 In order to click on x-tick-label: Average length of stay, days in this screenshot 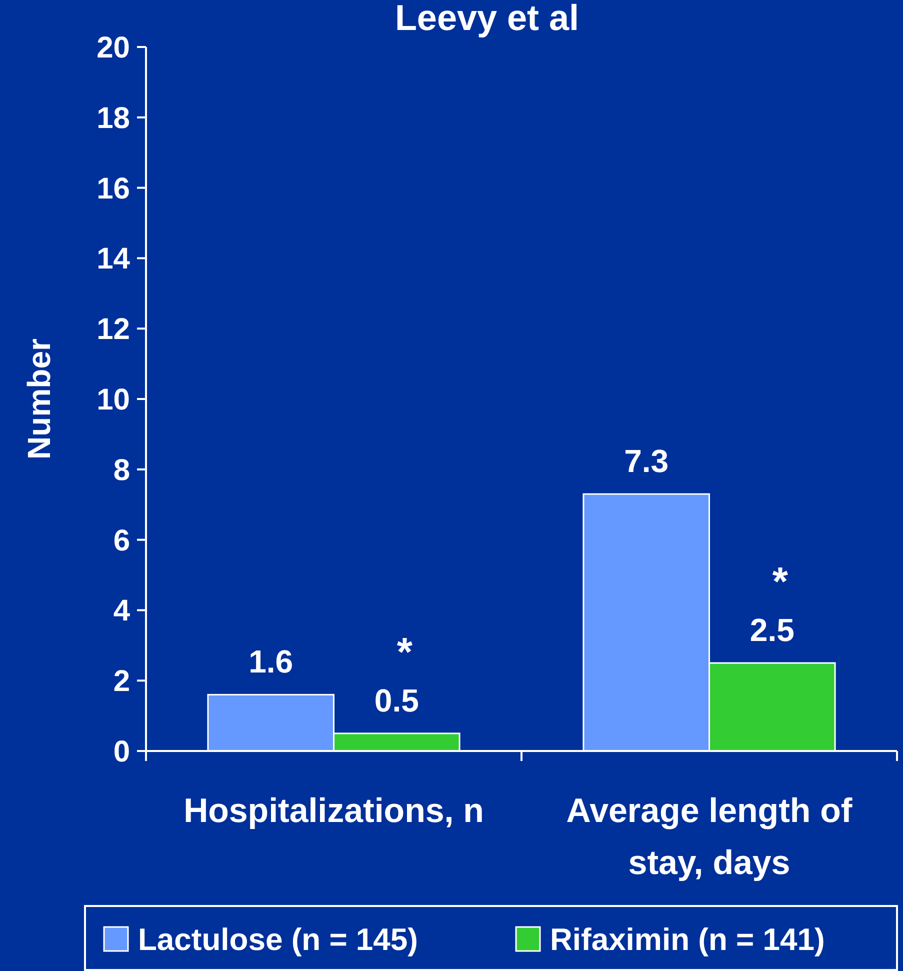, I will do `click(709, 837)`.